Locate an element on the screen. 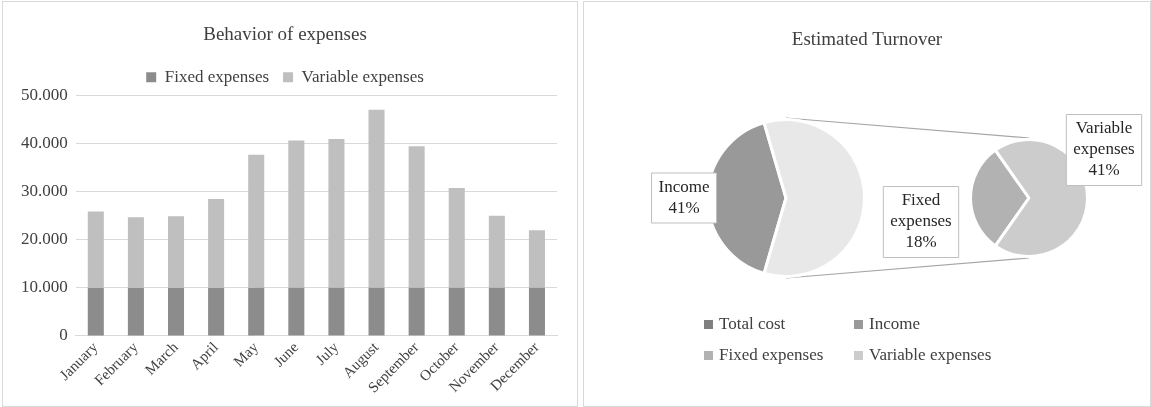  data-label: Variable expenses 41% is located at coordinates (1104, 149).